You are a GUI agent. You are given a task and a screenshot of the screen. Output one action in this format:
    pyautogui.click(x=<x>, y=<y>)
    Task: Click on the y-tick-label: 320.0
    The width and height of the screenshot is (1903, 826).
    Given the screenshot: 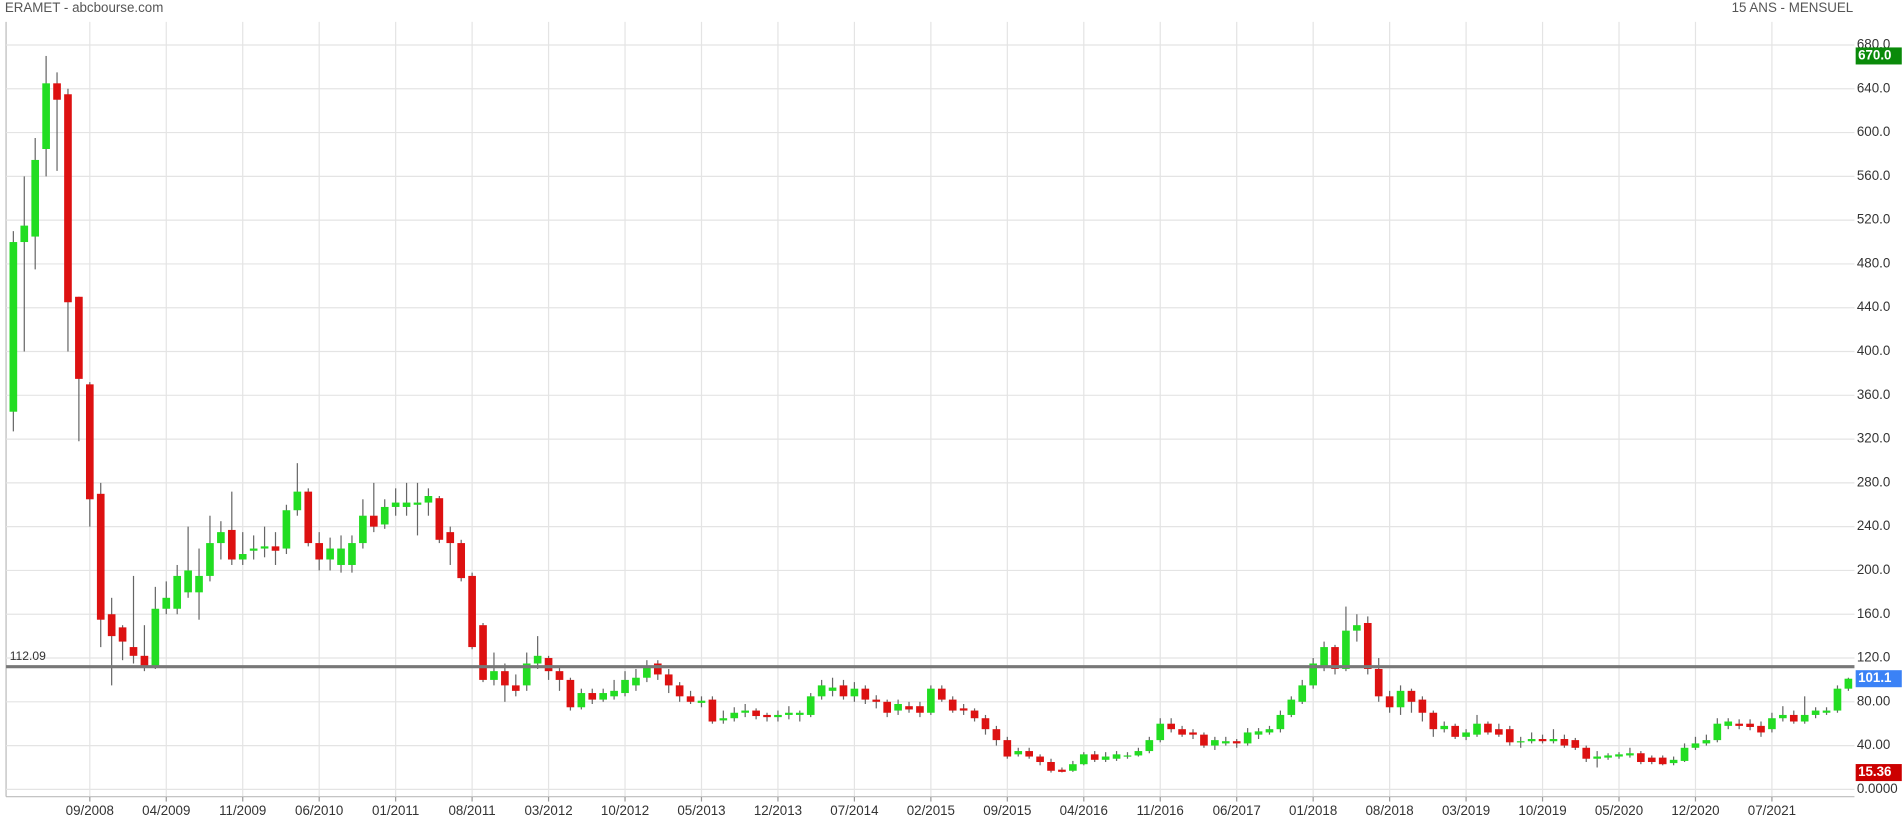 What is the action you would take?
    pyautogui.click(x=1873, y=438)
    